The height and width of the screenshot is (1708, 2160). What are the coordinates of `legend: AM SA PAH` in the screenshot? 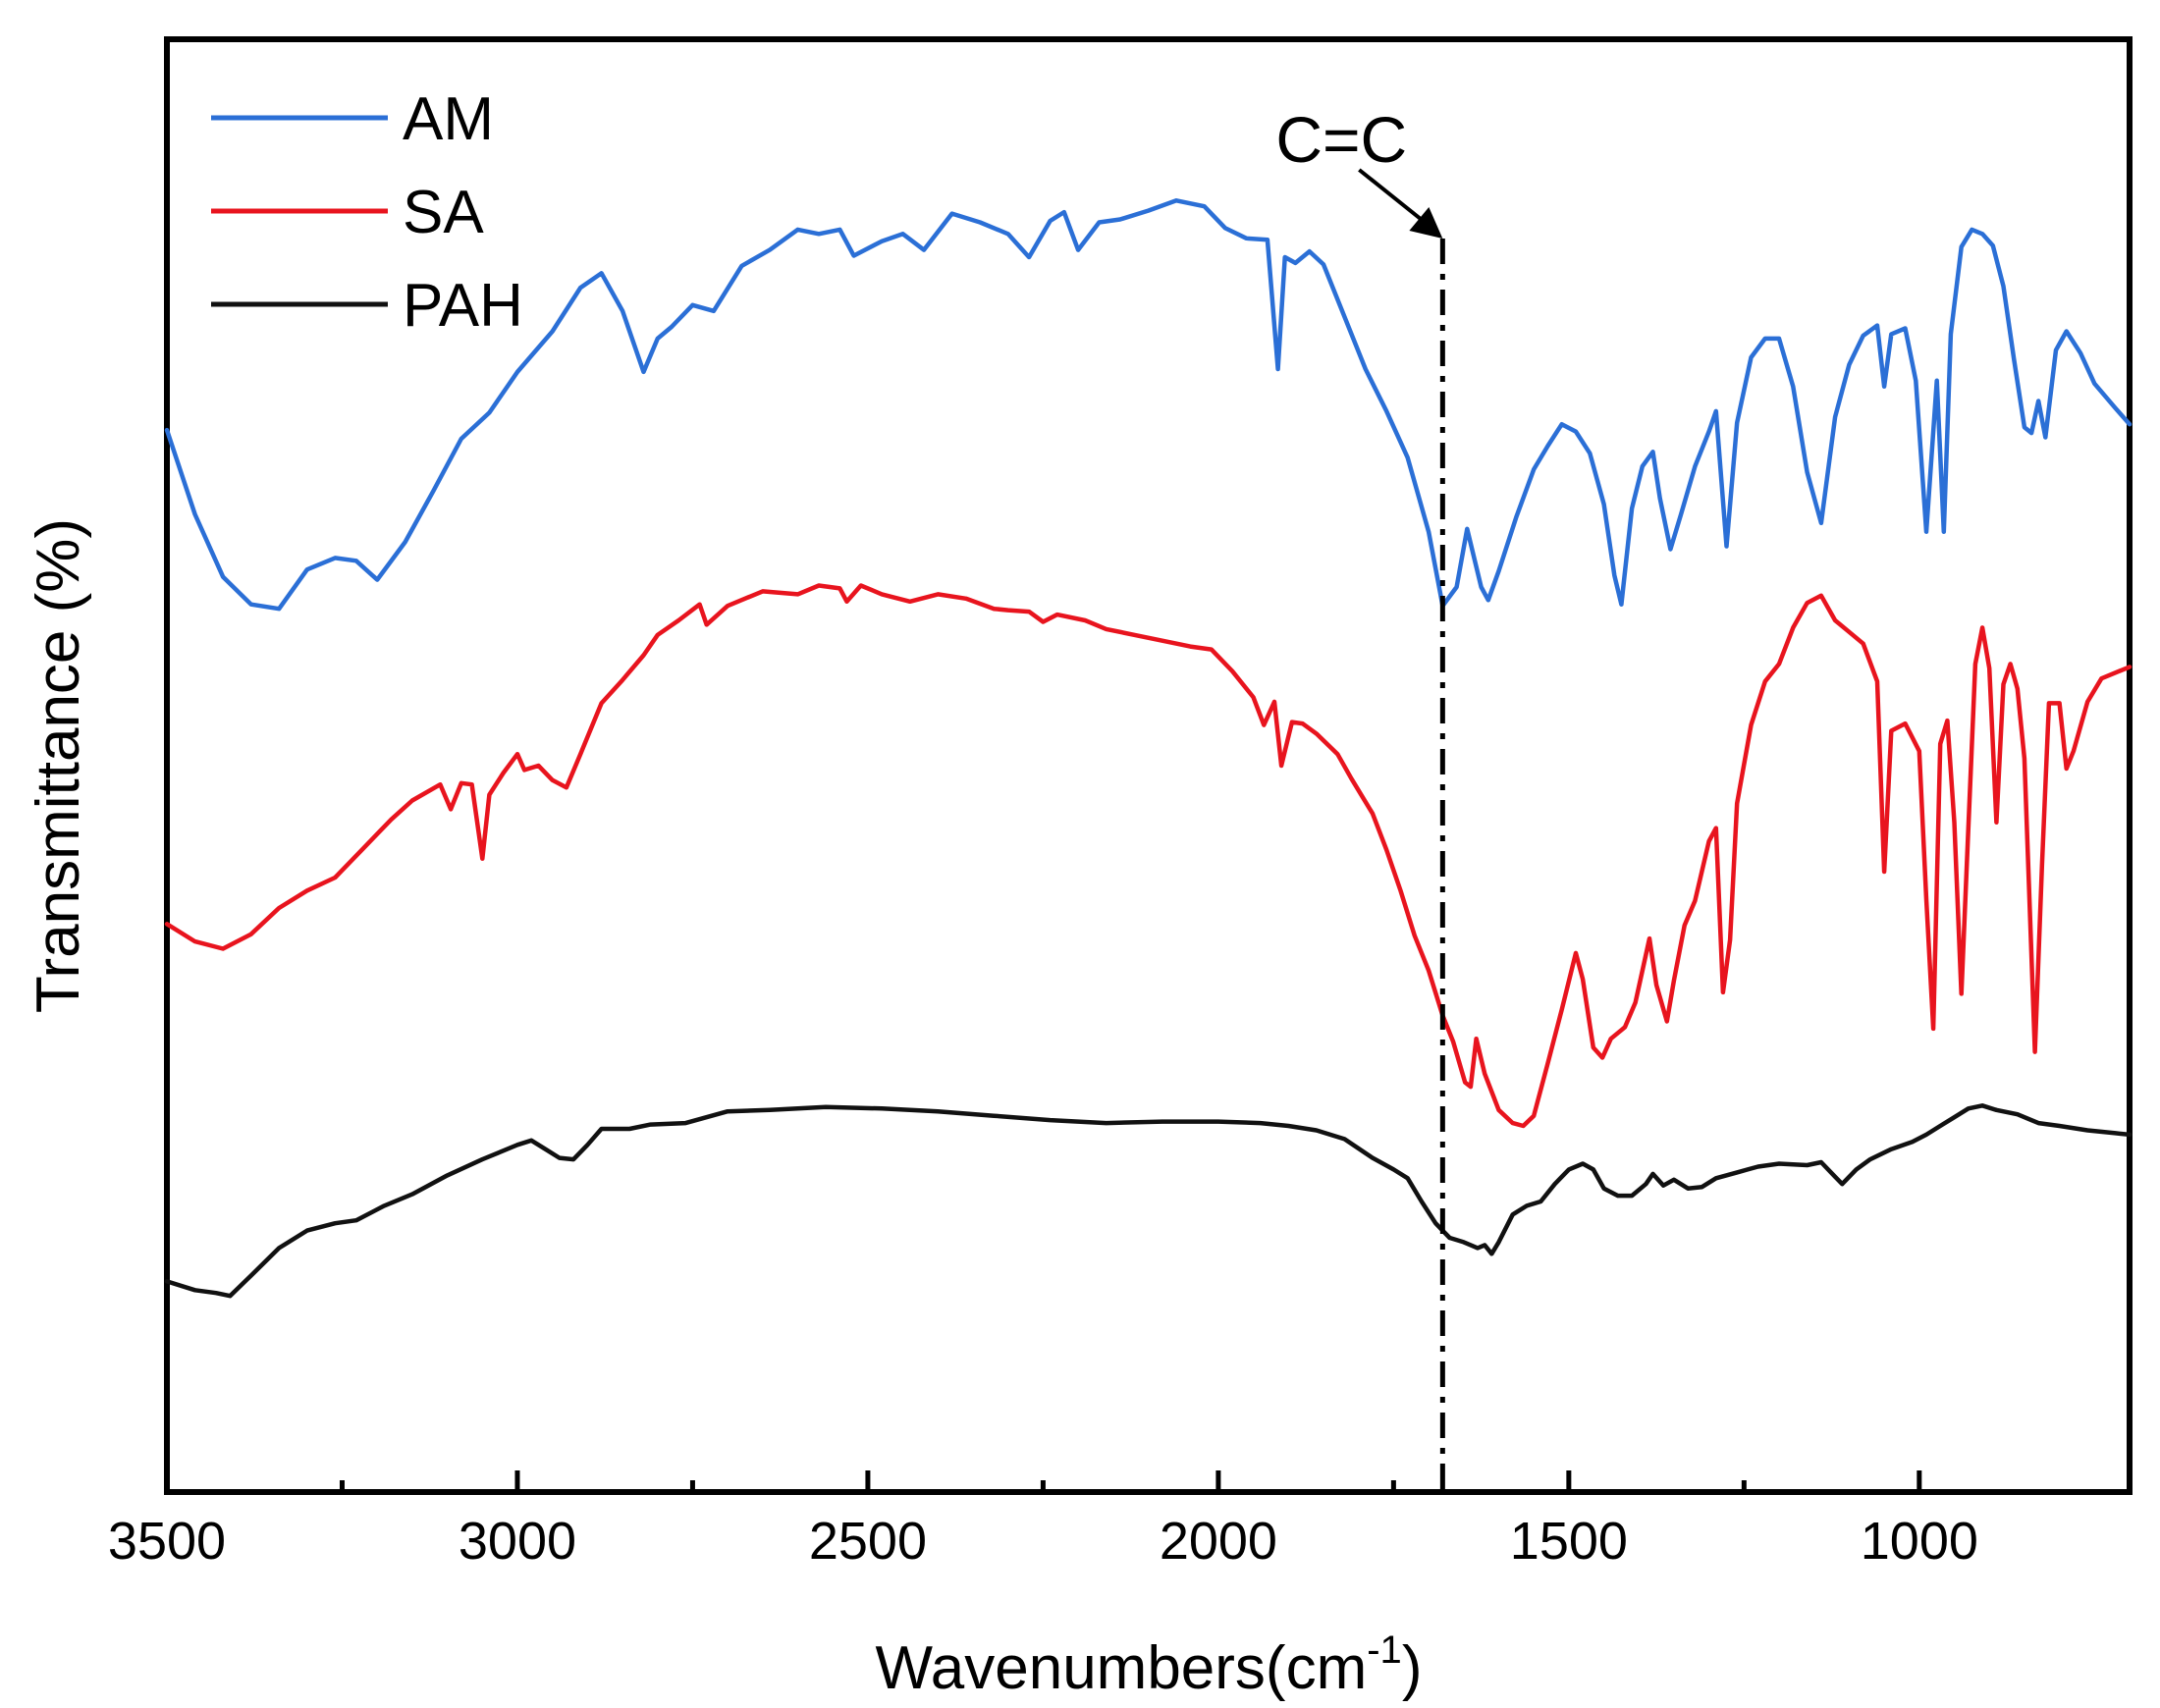 It's located at (367, 212).